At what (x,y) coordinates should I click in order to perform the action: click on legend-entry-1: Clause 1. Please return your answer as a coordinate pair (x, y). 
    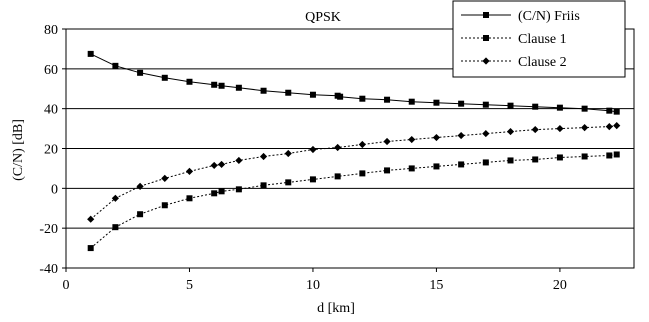
    Looking at the image, I should click on (514, 39).